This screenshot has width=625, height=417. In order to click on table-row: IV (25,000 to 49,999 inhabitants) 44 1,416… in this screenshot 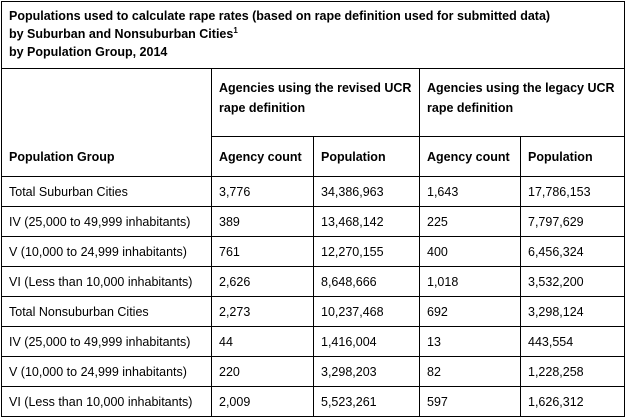, I will do `click(313, 341)`.